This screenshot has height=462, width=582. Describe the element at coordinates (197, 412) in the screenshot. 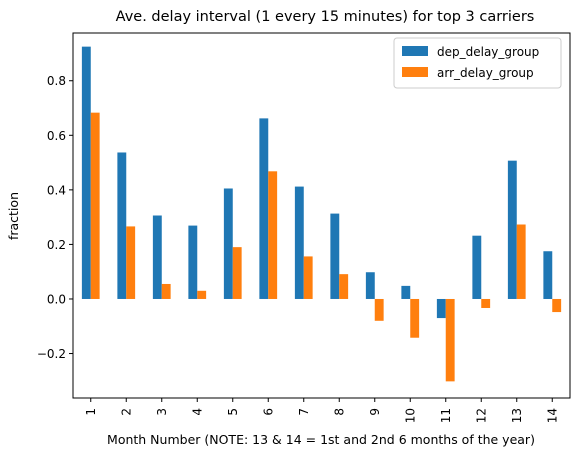

I see `x-tick-label: 4` at that location.